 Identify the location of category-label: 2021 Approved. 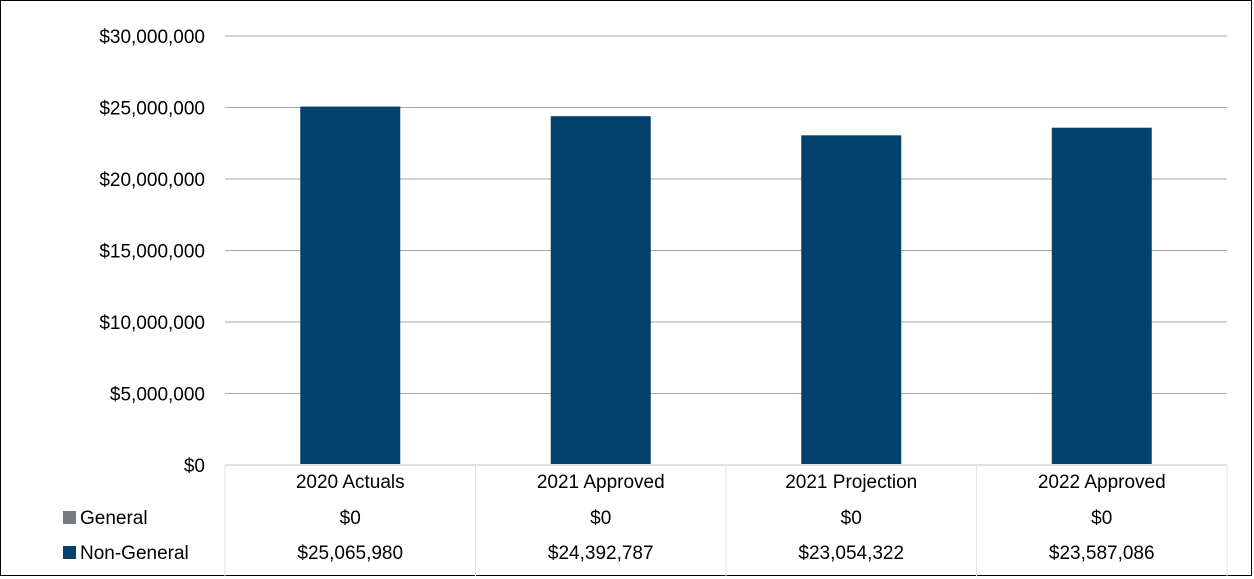
(601, 482).